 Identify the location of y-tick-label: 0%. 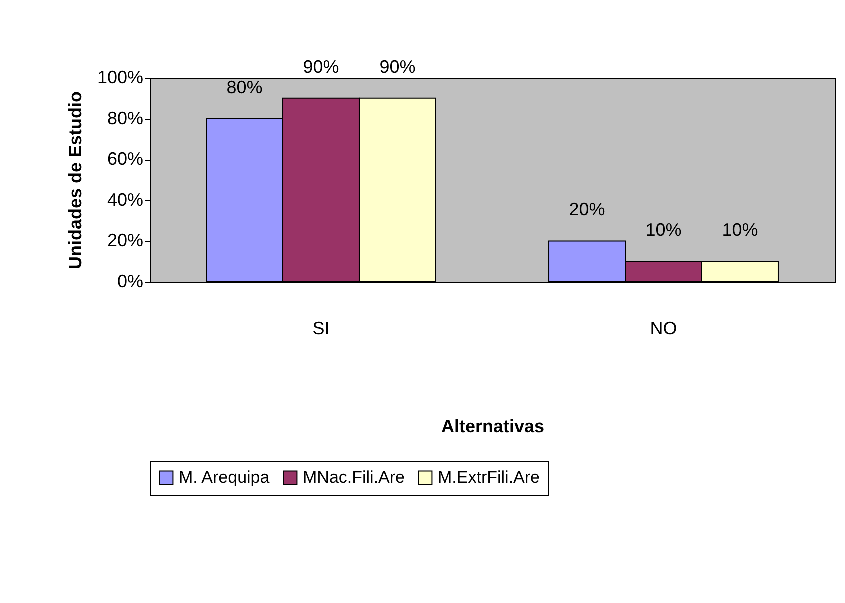
(130, 282).